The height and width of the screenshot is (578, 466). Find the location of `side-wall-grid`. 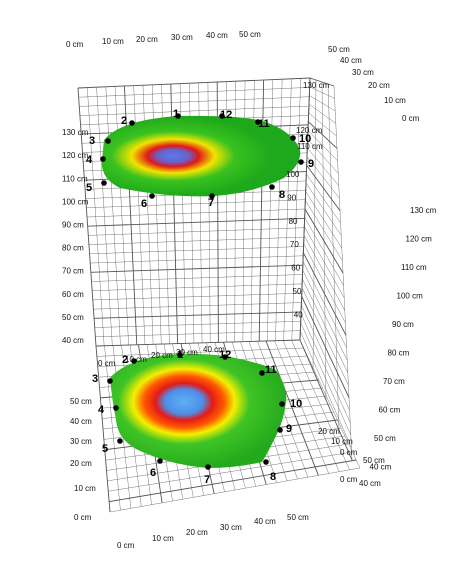

side-wall-grid is located at coordinates (326, 269).